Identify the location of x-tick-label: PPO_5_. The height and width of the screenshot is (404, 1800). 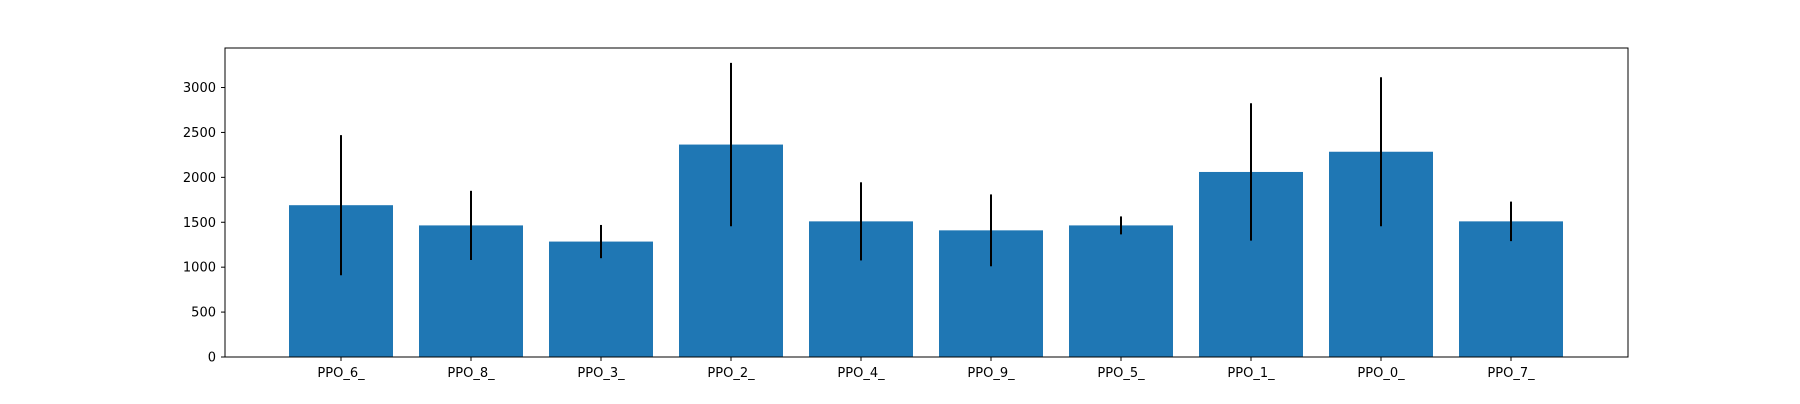
(1121, 373).